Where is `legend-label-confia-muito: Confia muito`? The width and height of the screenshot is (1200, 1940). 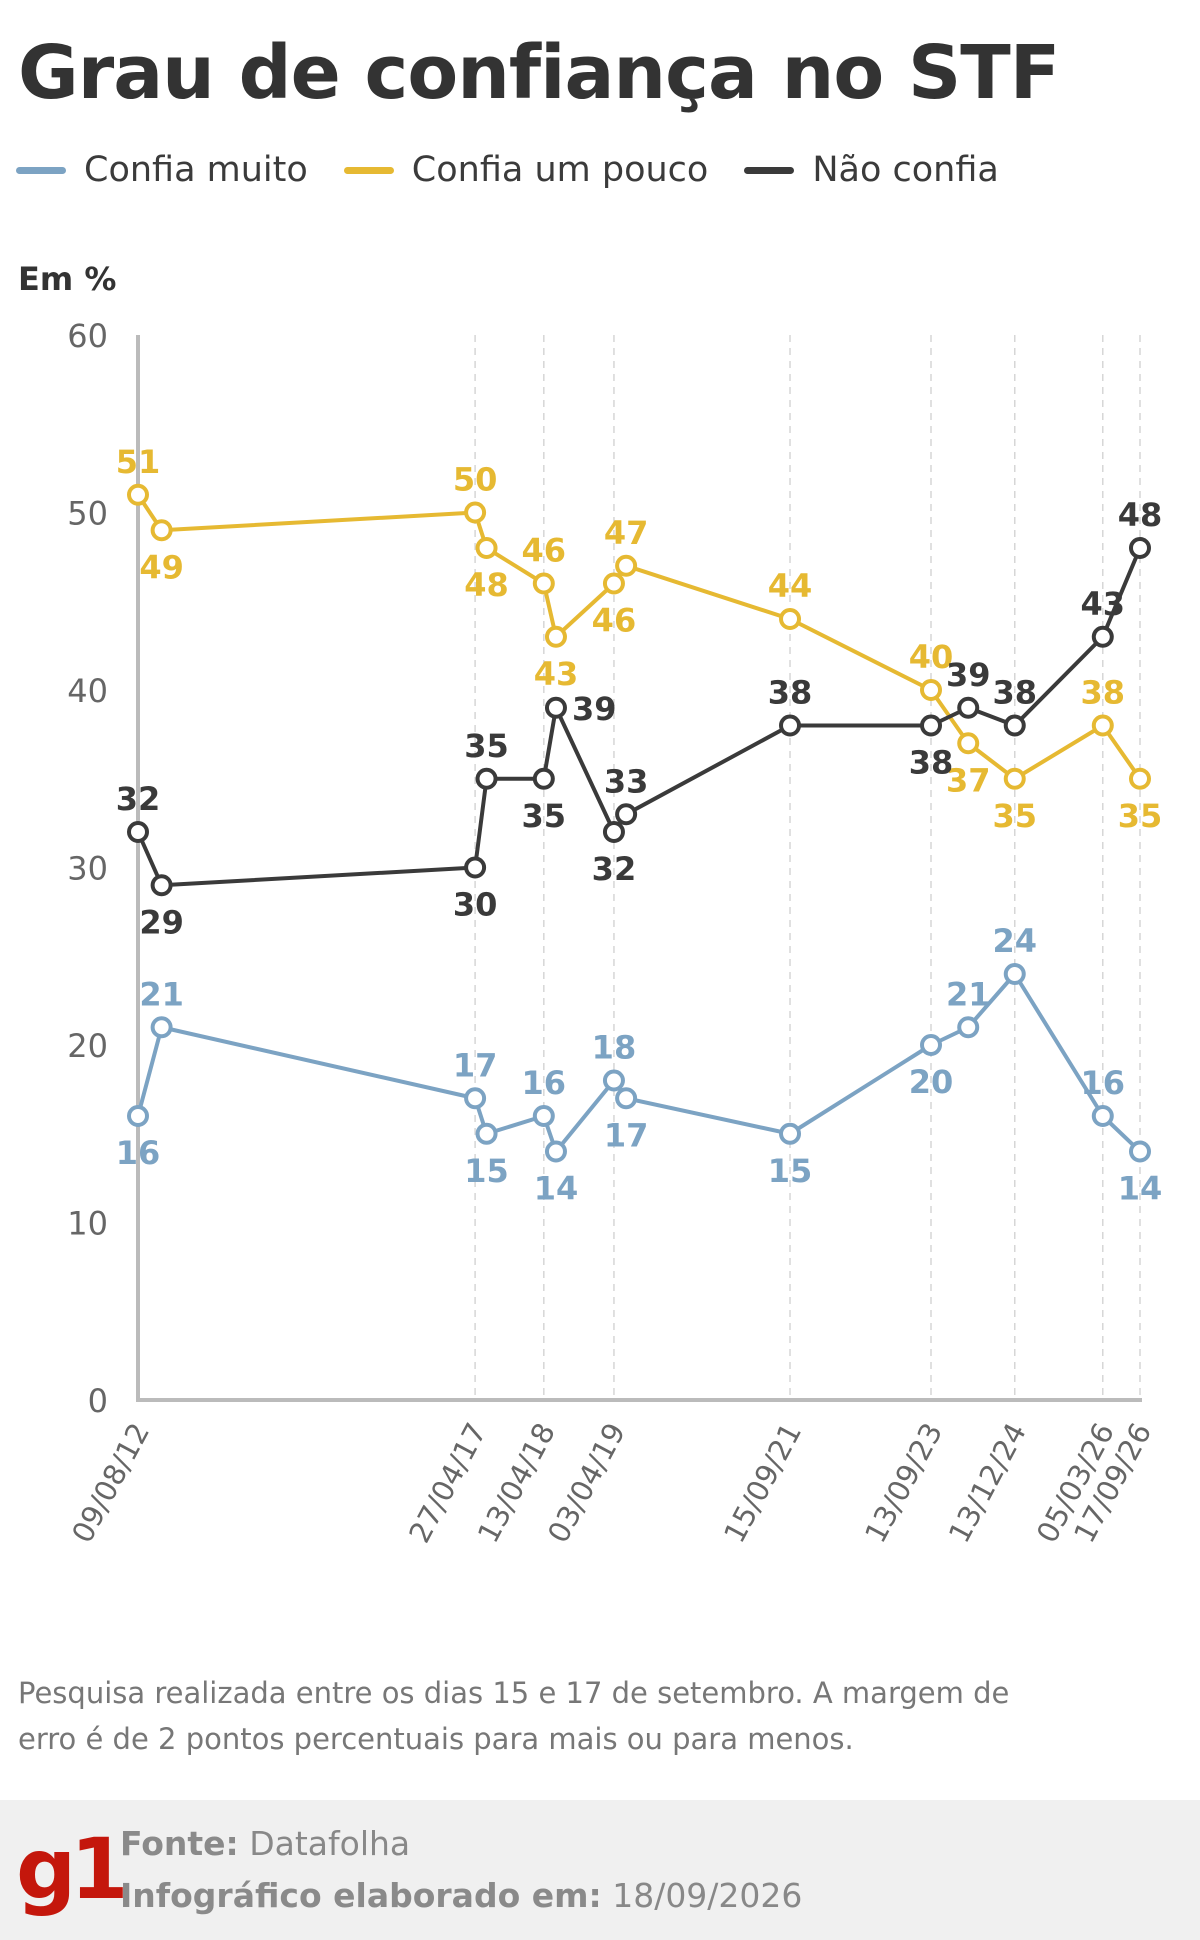
legend-label-confia-muito: Confia muito is located at coordinates (196, 170).